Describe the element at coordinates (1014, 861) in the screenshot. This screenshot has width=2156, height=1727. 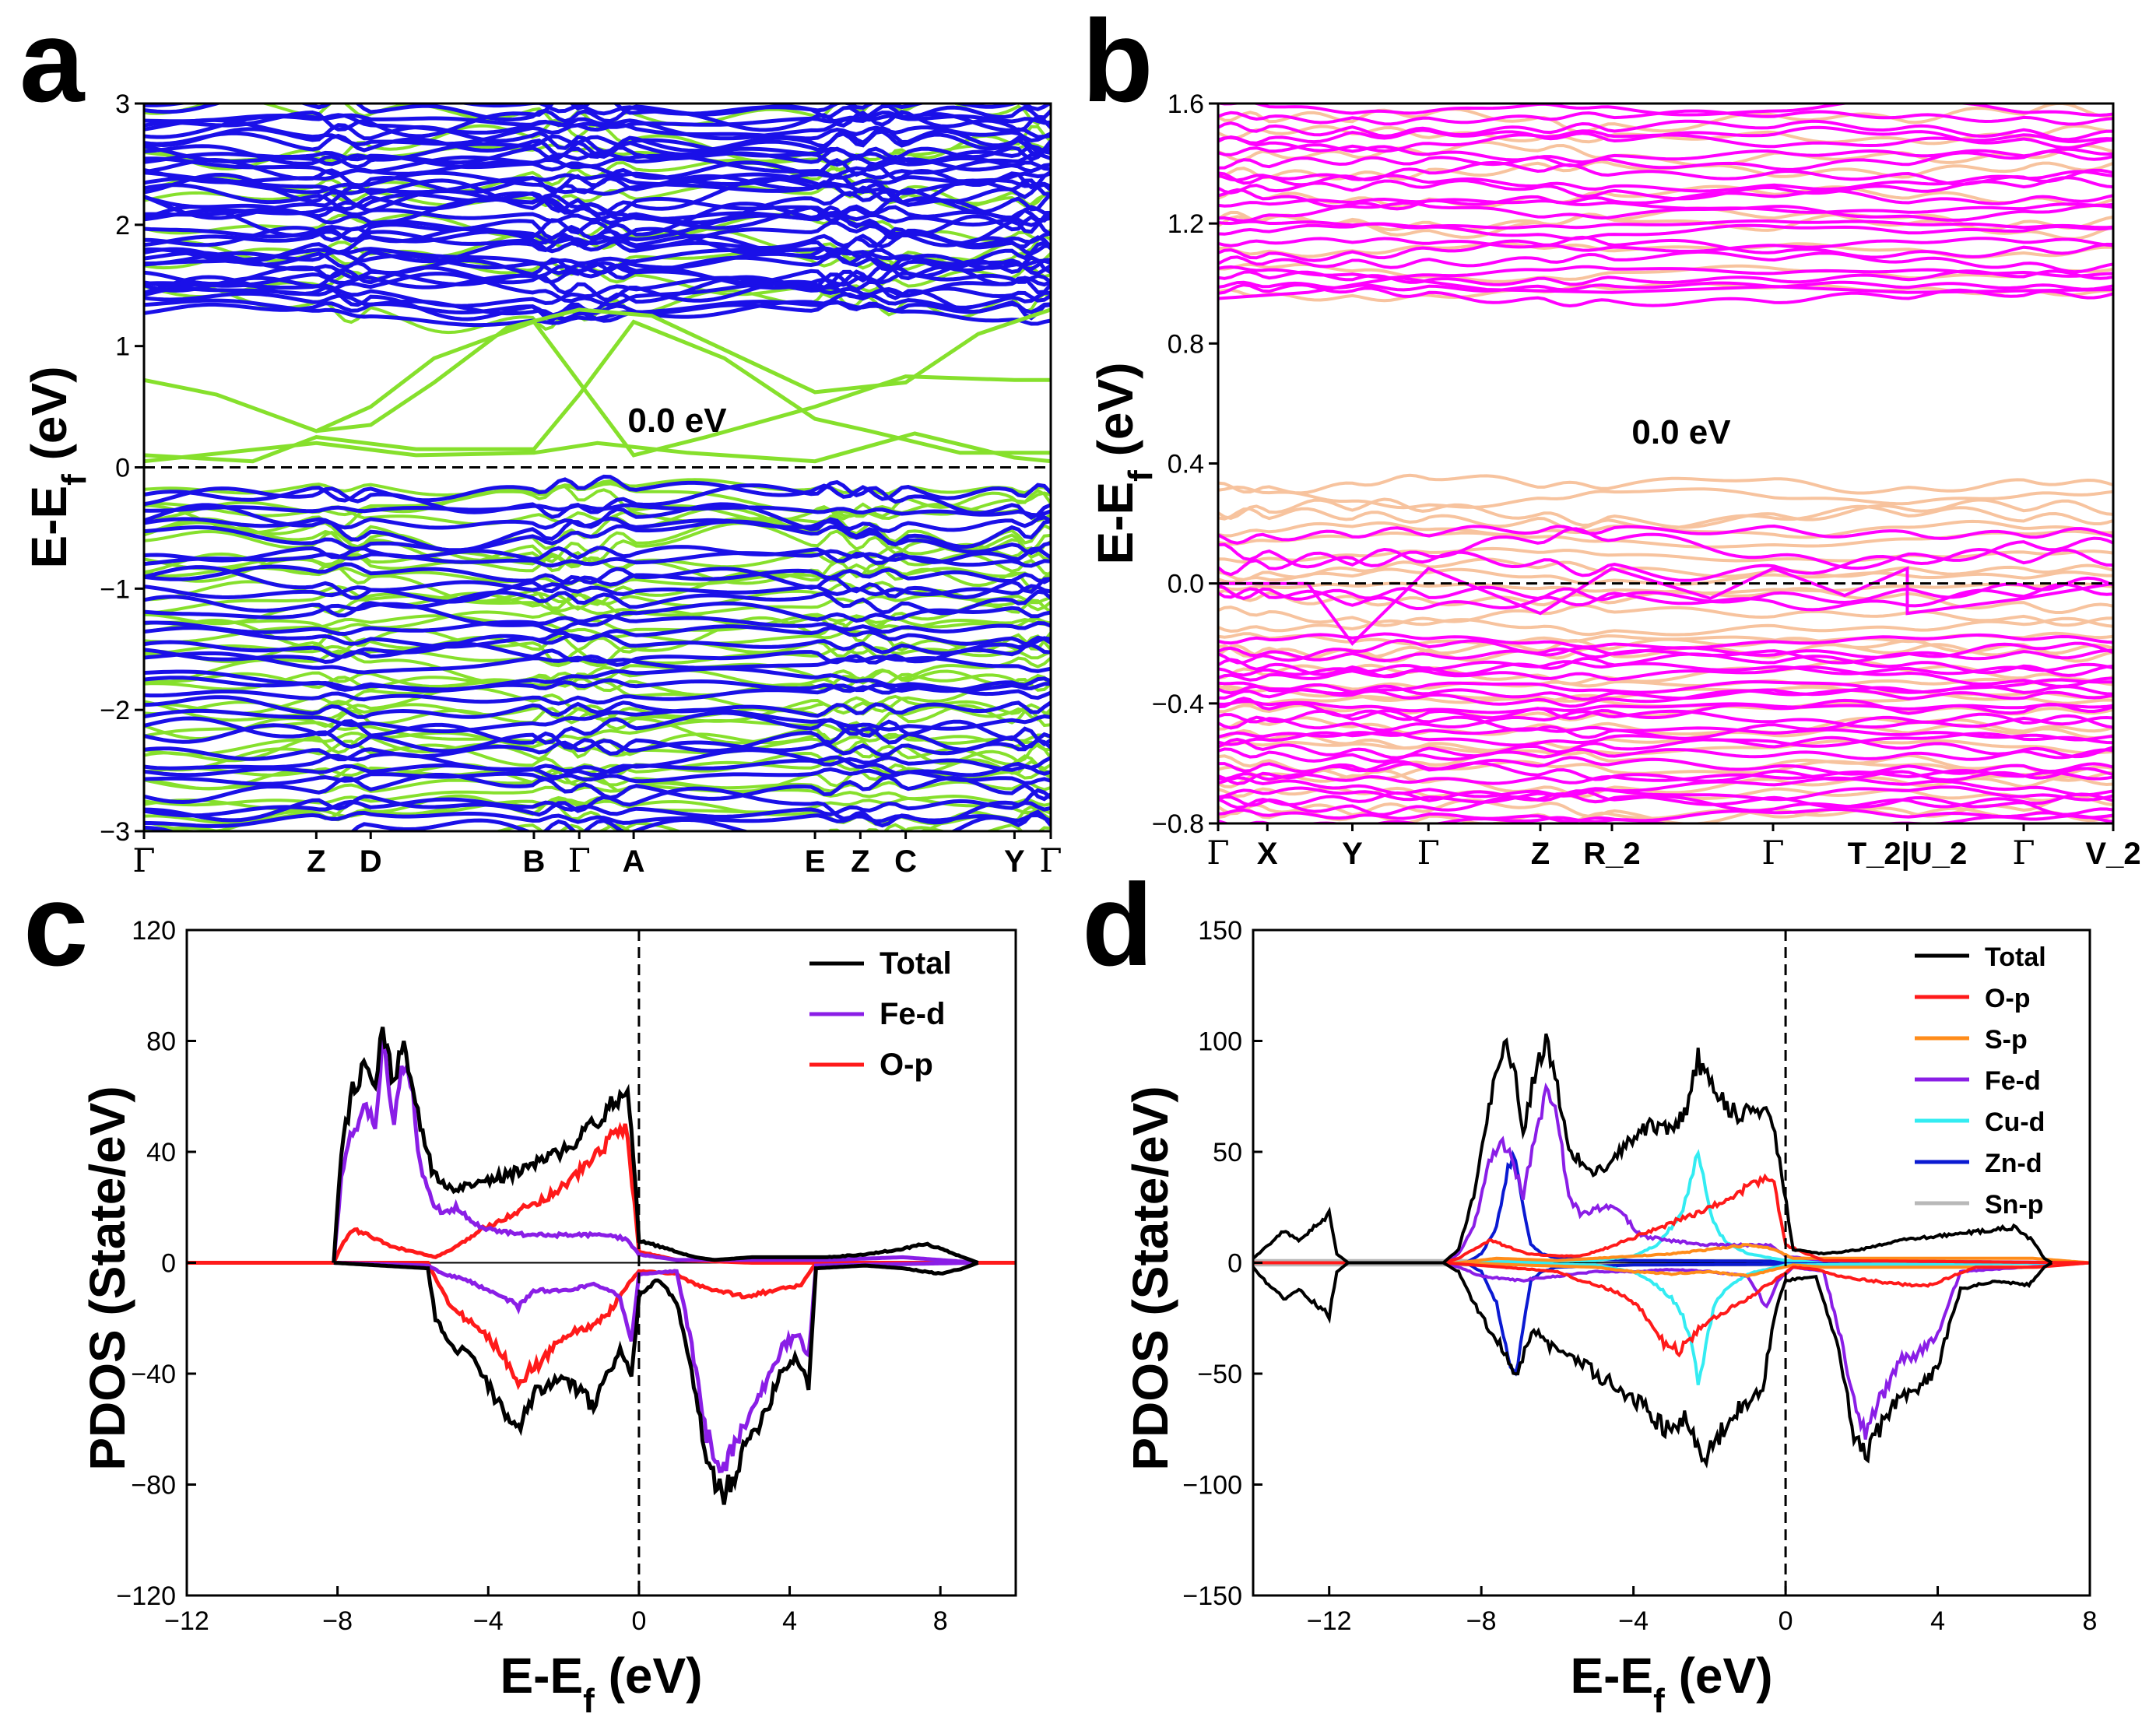
I see `kpoint-label: Y` at that location.